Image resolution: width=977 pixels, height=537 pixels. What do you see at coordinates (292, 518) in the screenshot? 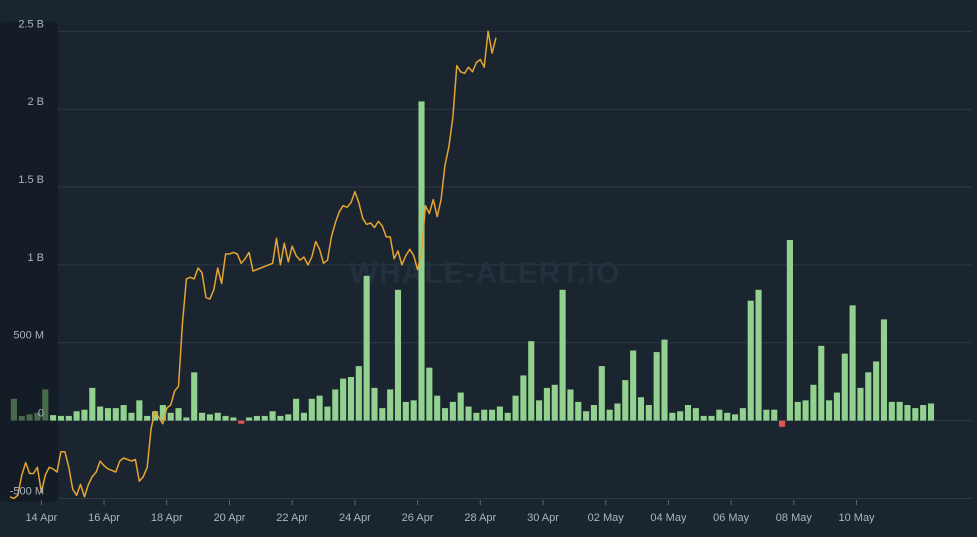
I see `x-tick-label: 22 Apr` at bounding box center [292, 518].